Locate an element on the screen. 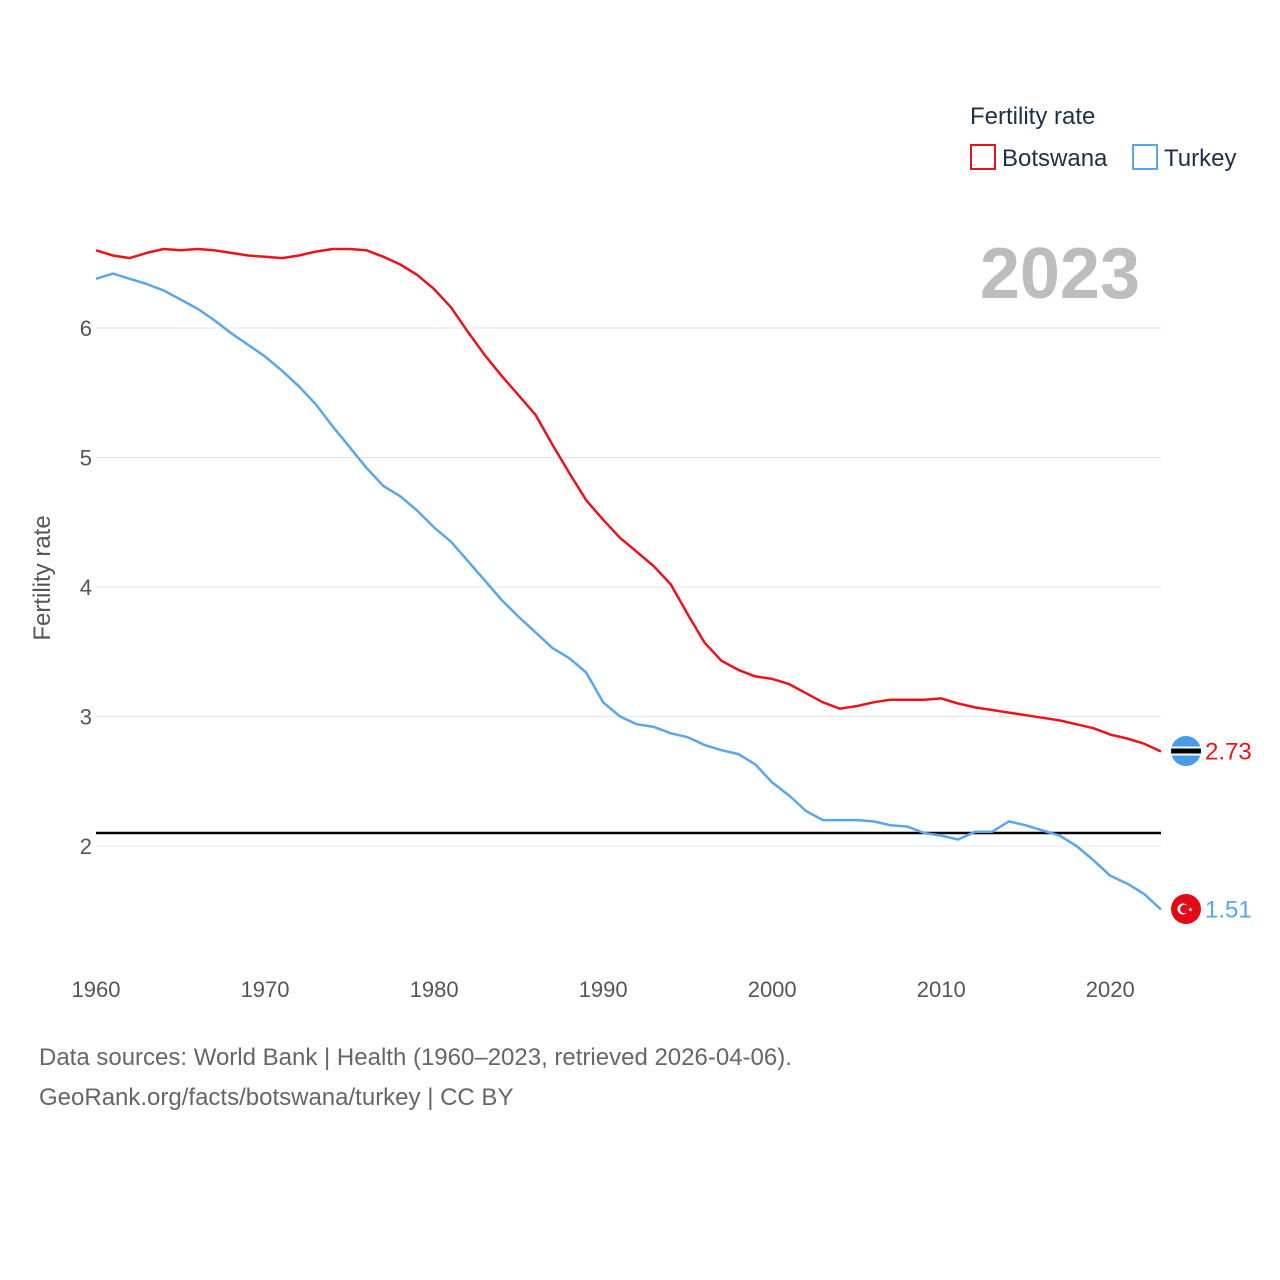 The width and height of the screenshot is (1280, 1280). legend-label-turkey: Turkey is located at coordinates (1200, 158).